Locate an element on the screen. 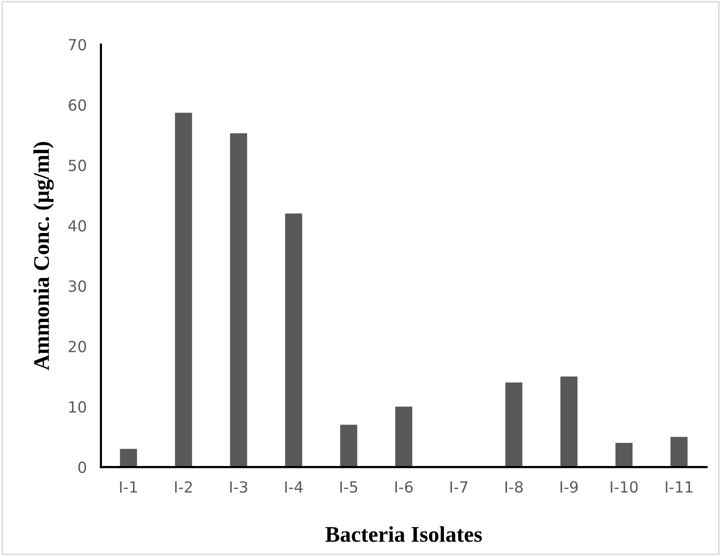 This screenshot has height=556, width=721. y-tick-label: 70 is located at coordinates (77, 44).